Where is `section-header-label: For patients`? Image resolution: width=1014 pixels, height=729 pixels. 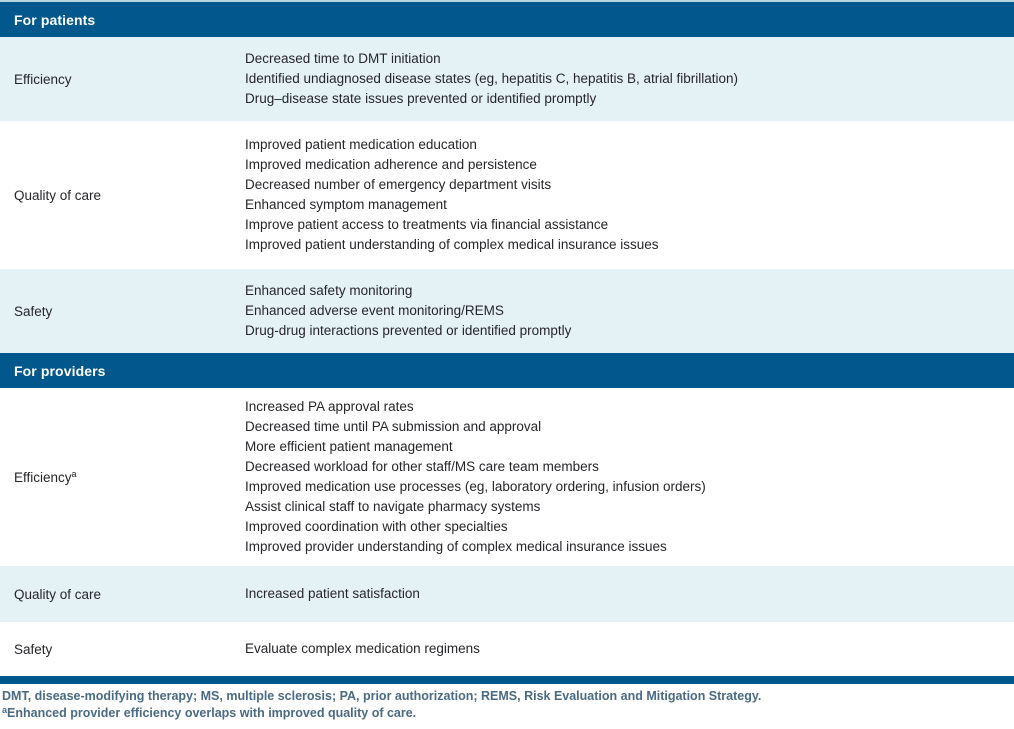 section-header-label: For patients is located at coordinates (55, 19).